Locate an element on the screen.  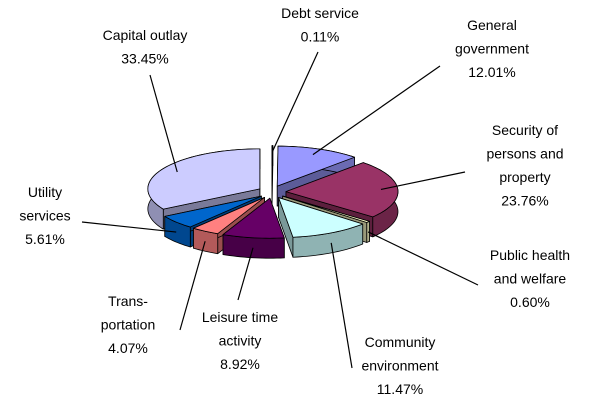
category-label: Trans-portation is located at coordinates (128, 313).